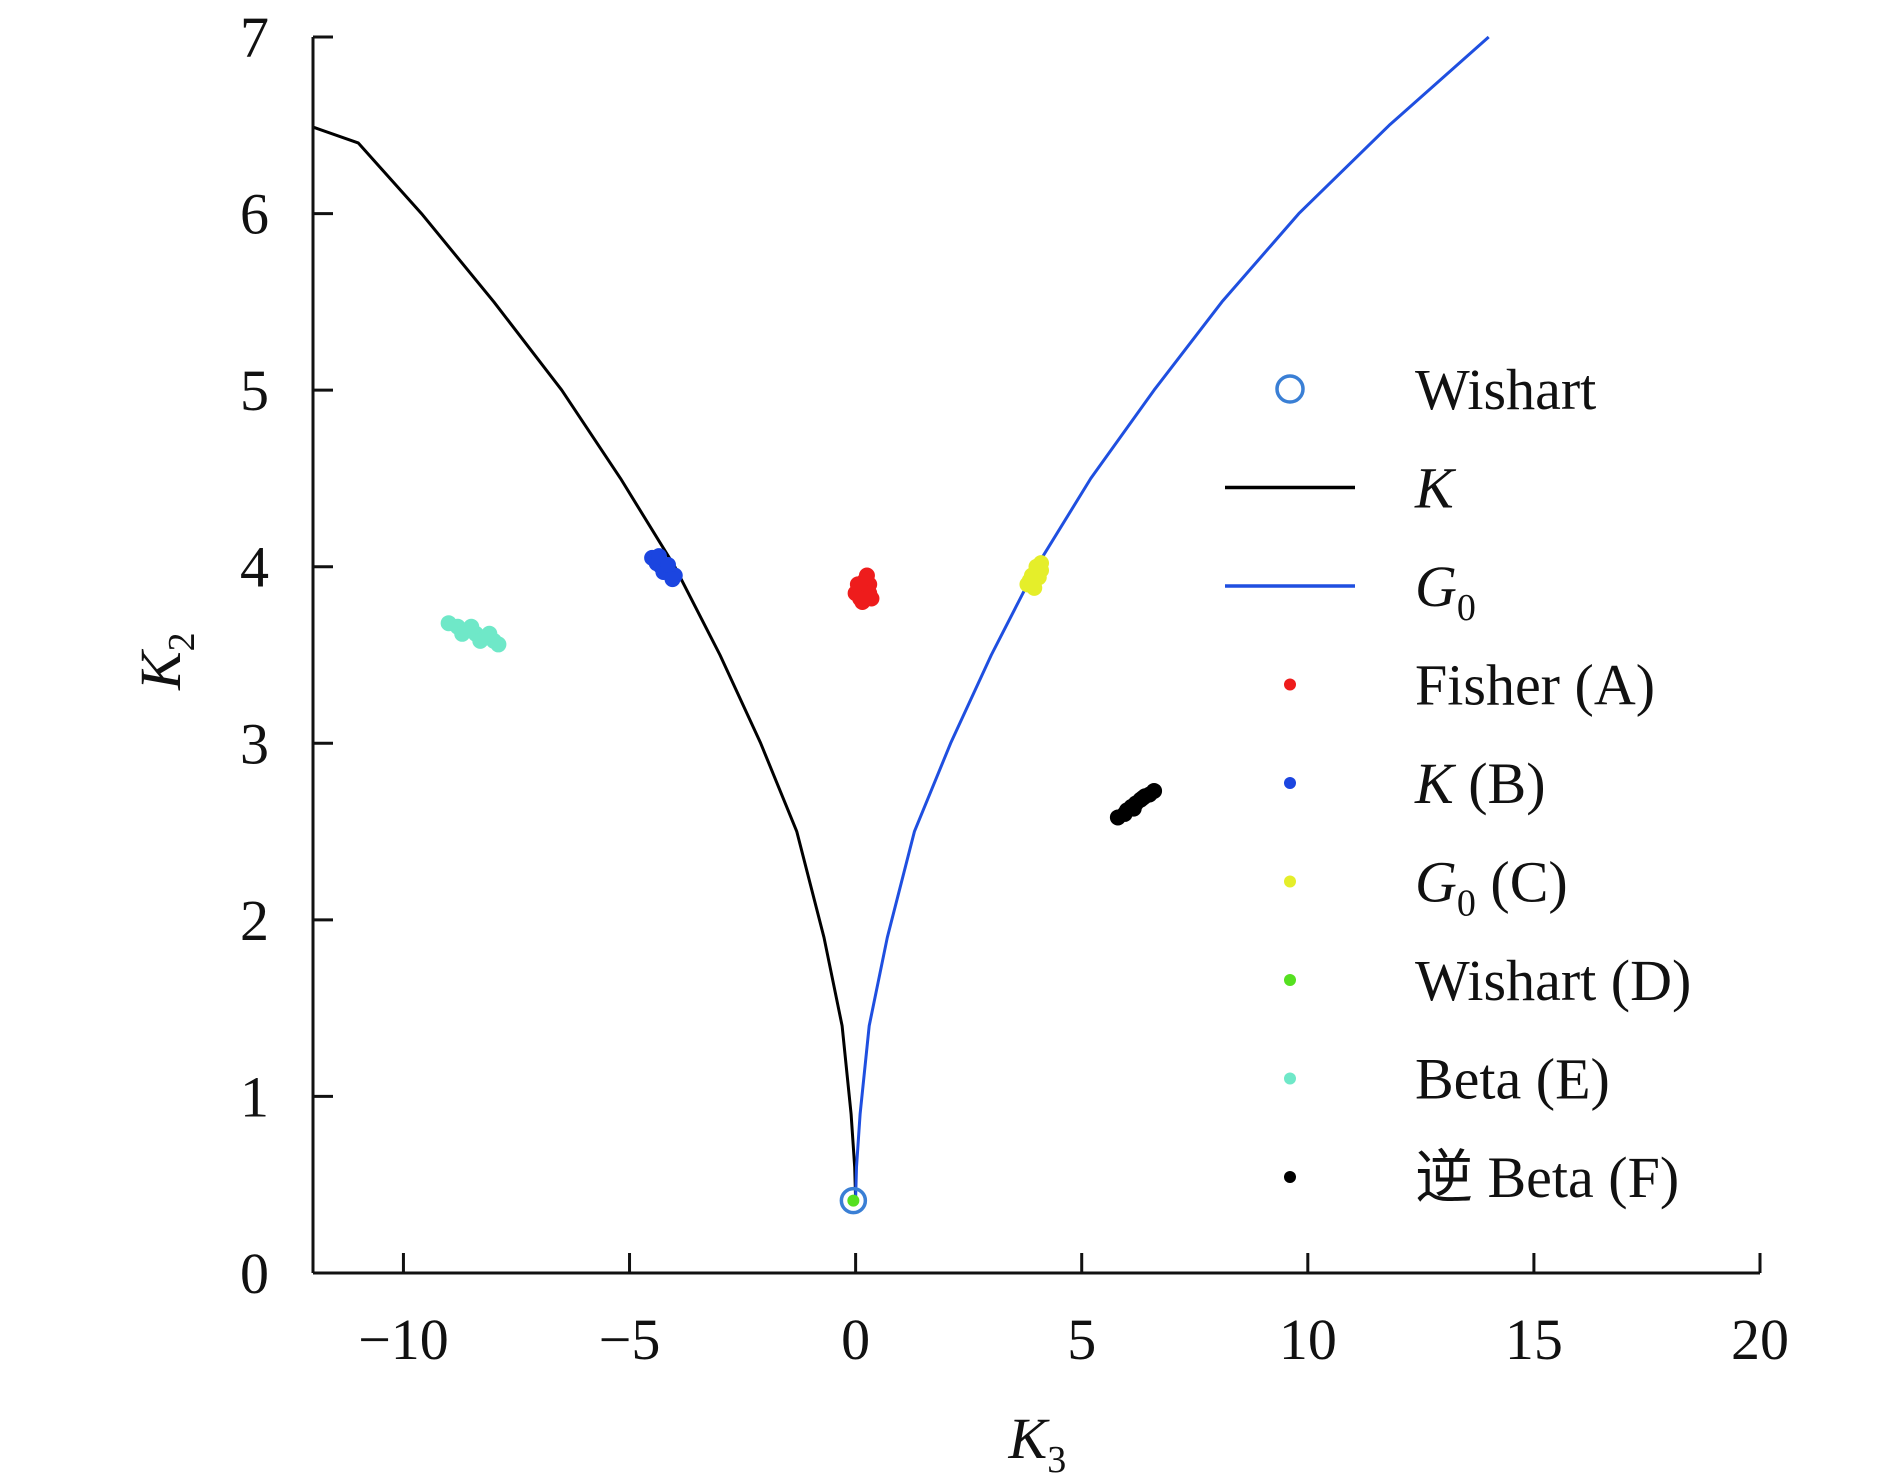  What do you see at coordinates (1029, 1438) in the screenshot?
I see `x-axis-title-main: K` at bounding box center [1029, 1438].